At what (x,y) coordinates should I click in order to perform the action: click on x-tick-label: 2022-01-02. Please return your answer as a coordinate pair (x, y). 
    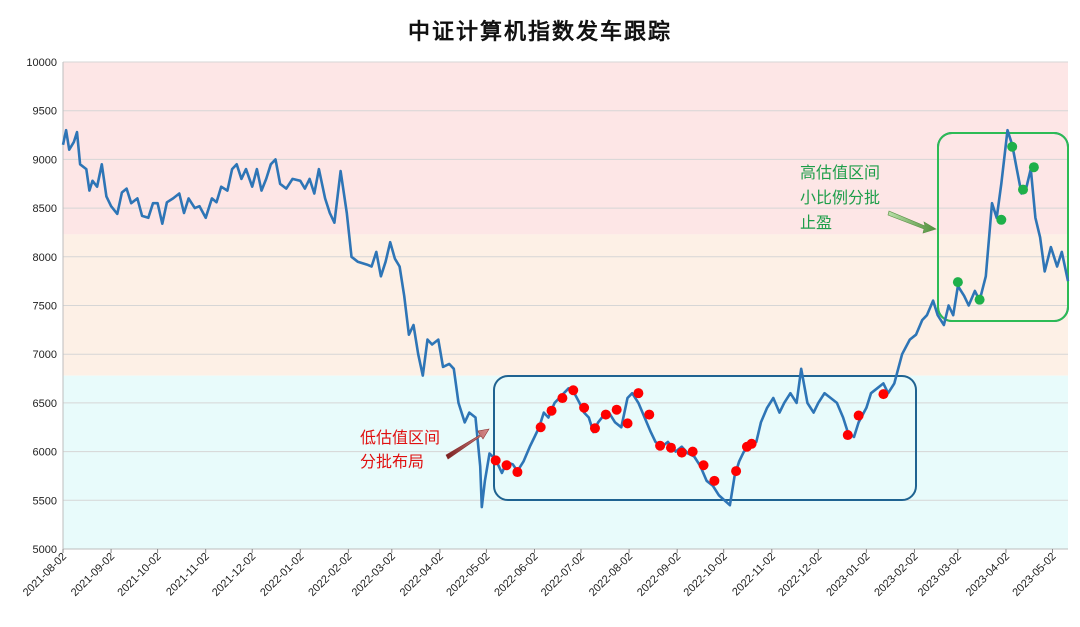
    Looking at the image, I should click on (282, 575).